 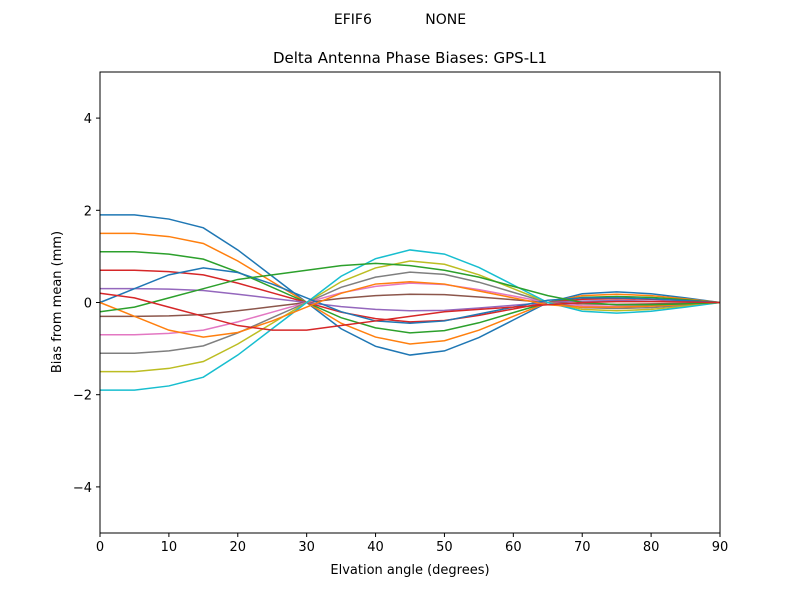 What do you see at coordinates (238, 547) in the screenshot?
I see `x-tick-label: 20` at bounding box center [238, 547].